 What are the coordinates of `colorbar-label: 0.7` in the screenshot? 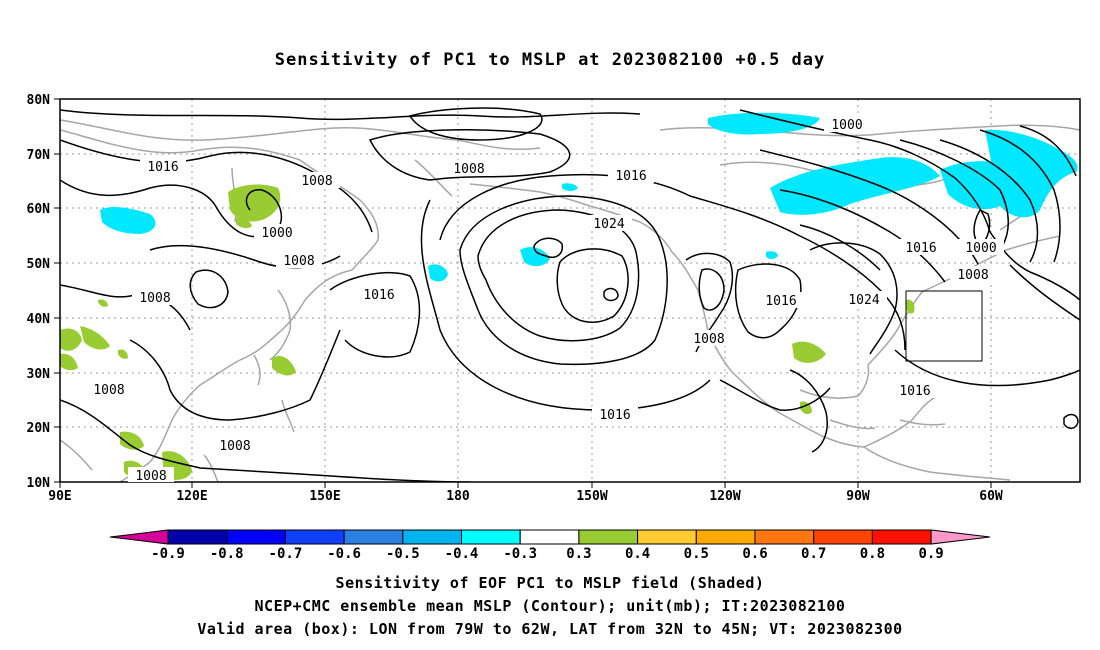 It's located at (813, 554).